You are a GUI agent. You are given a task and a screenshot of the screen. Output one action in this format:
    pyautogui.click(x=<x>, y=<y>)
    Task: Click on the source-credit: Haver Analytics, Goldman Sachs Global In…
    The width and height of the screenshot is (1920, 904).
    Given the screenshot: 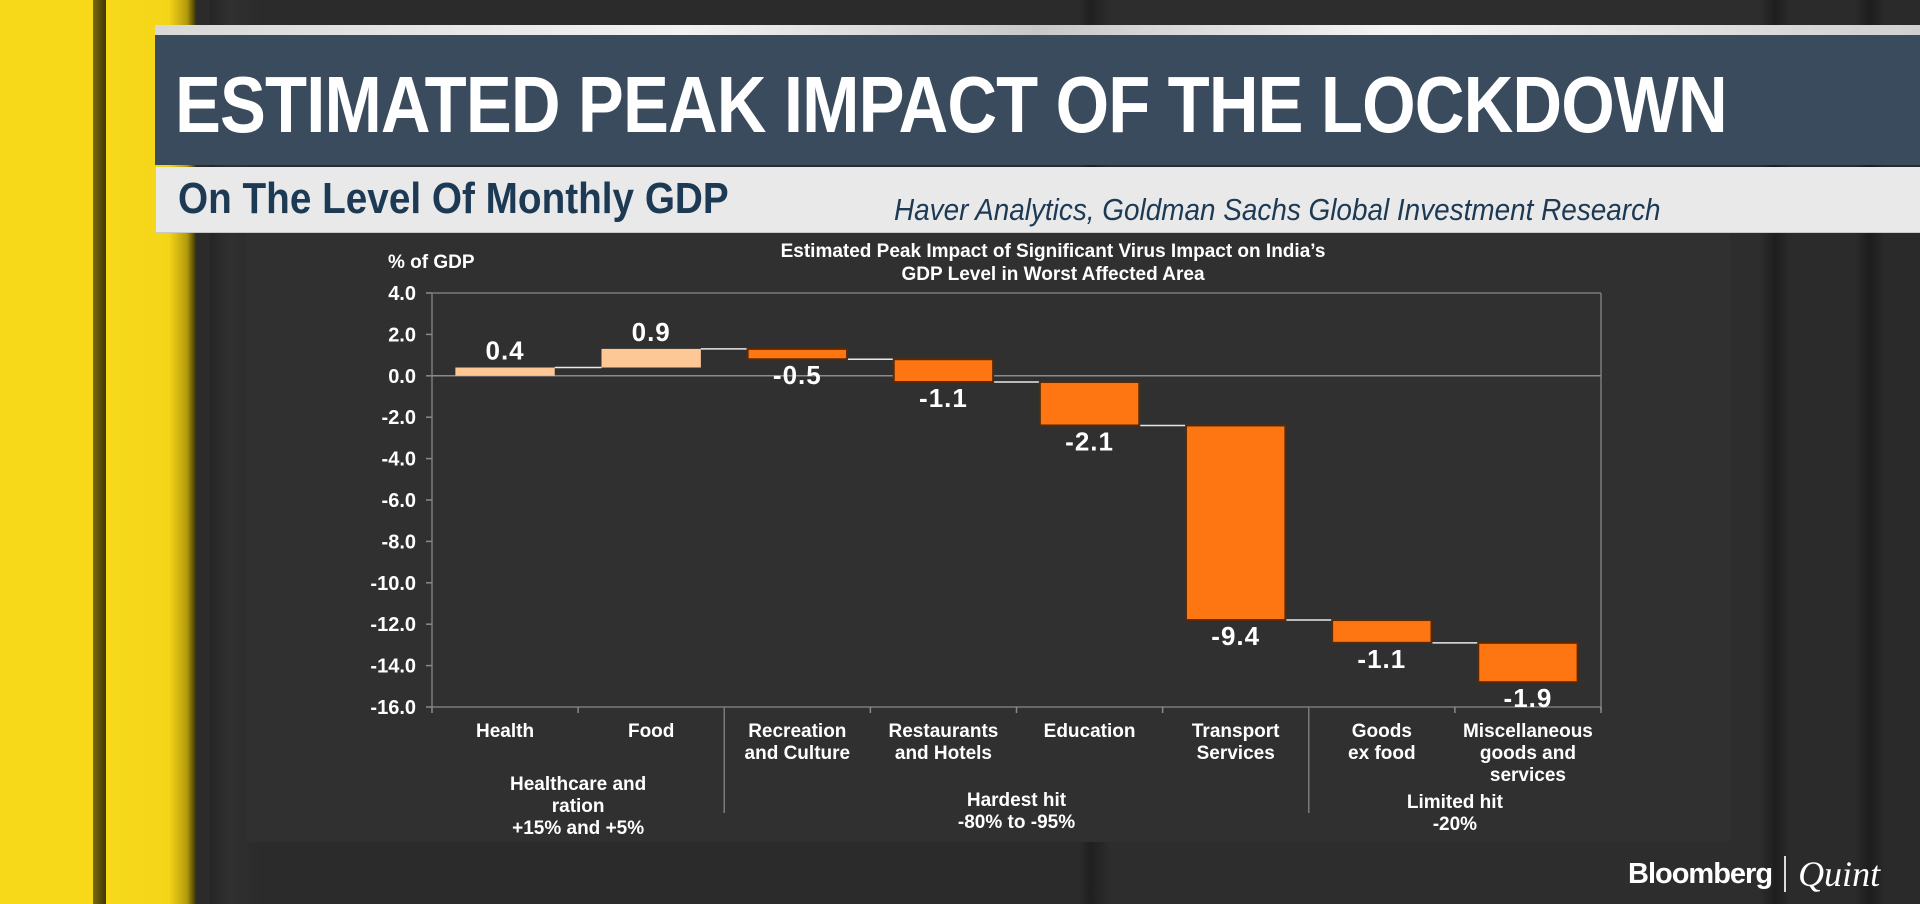 What is the action you would take?
    pyautogui.click(x=1277, y=209)
    